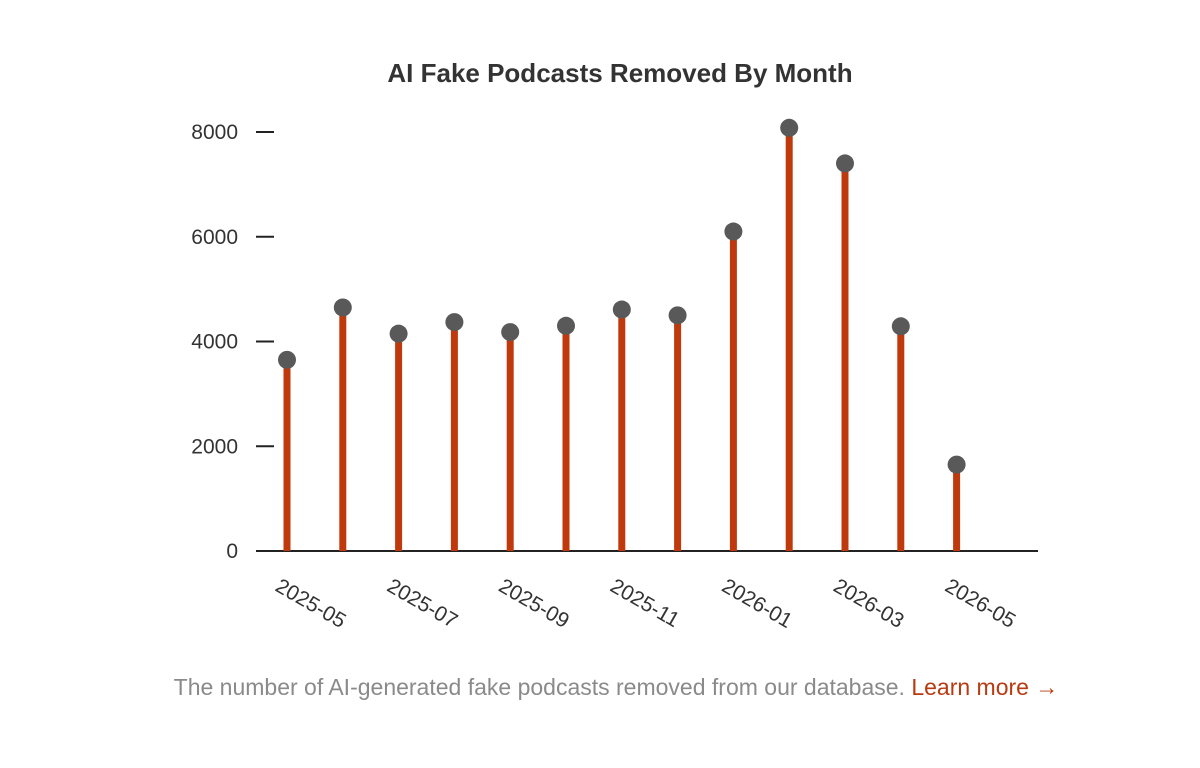 The width and height of the screenshot is (1200, 768). Describe the element at coordinates (644, 603) in the screenshot. I see `x-tick-label: 2025-11` at that location.